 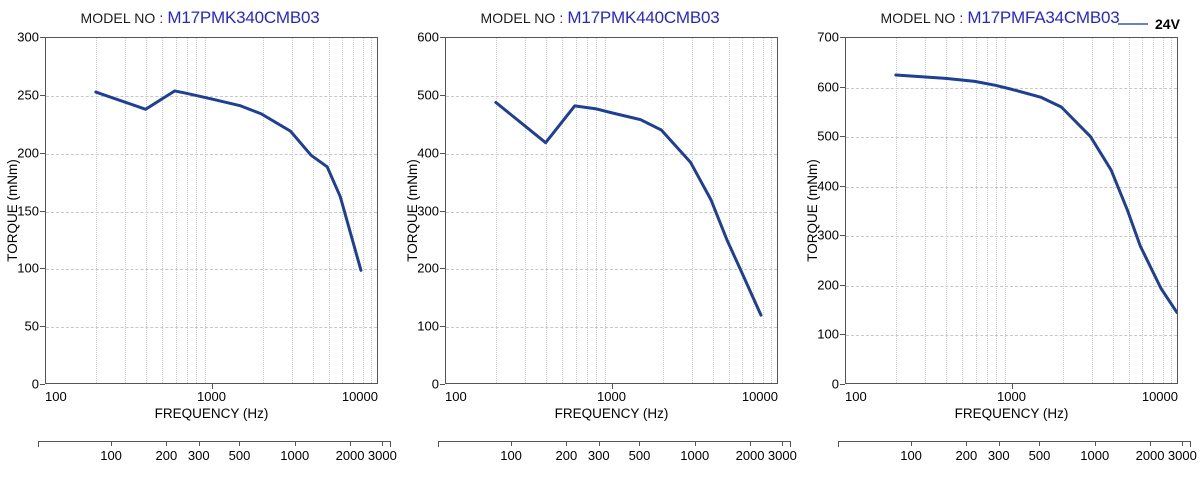 I want to click on speed-tick-label: 500, so click(x=239, y=455).